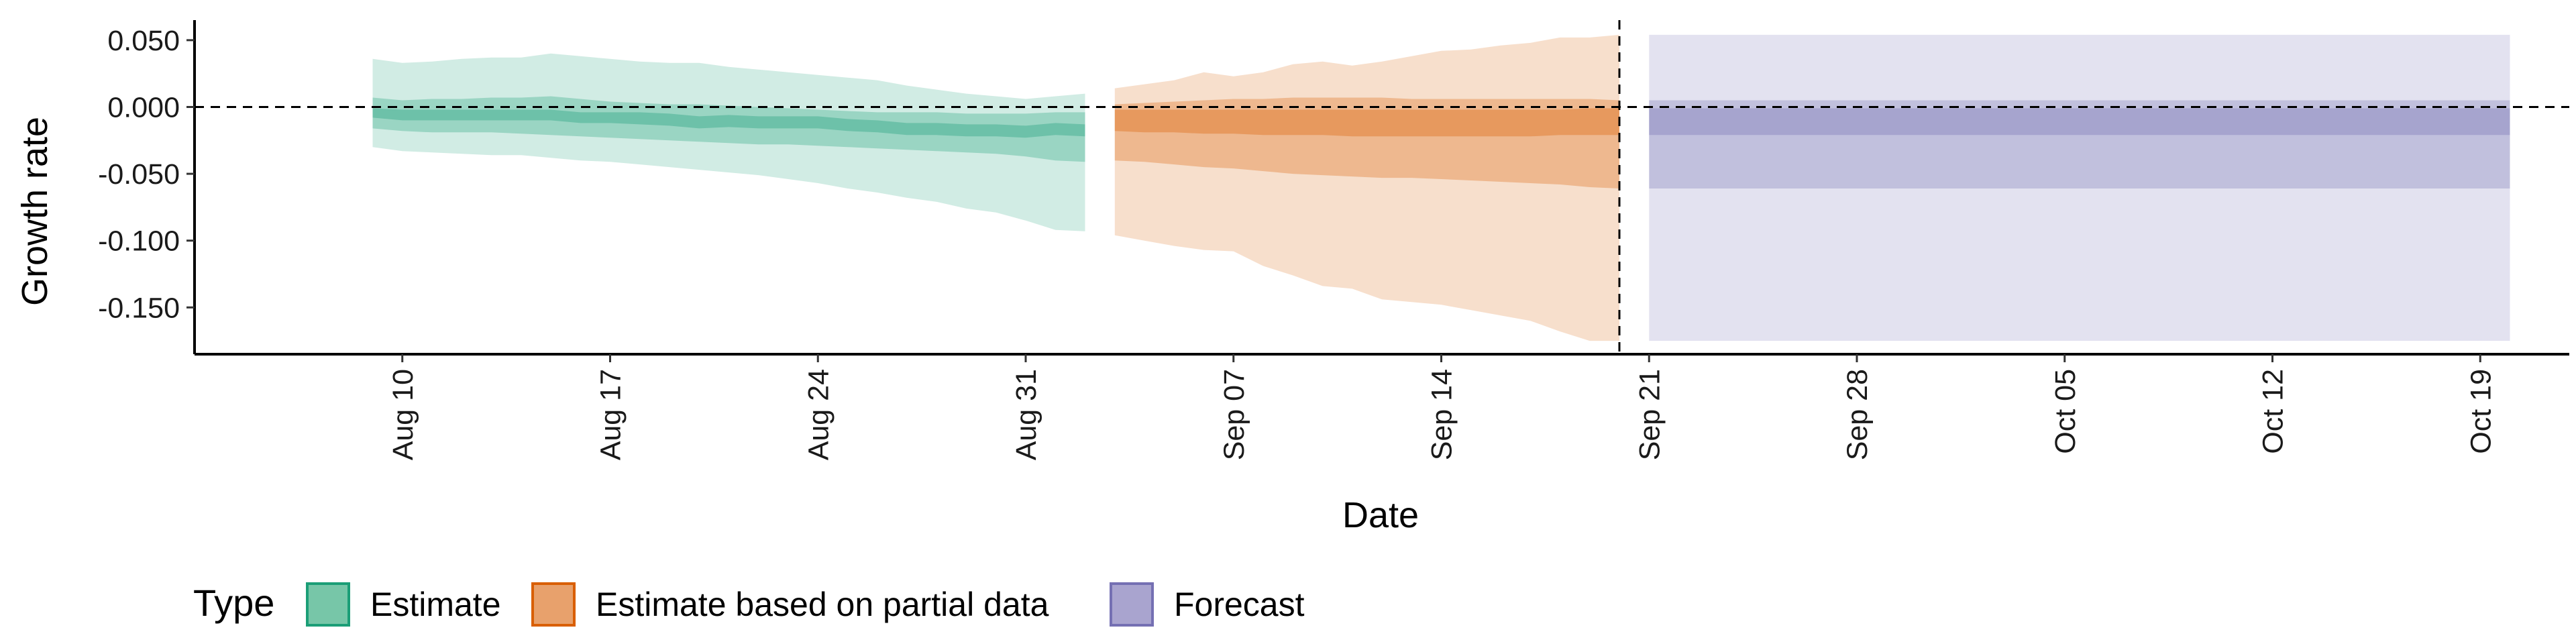  I want to click on y-axis-ticks: 0.050 0.000 -0.050 -0.100 -0.150, so click(146, 174).